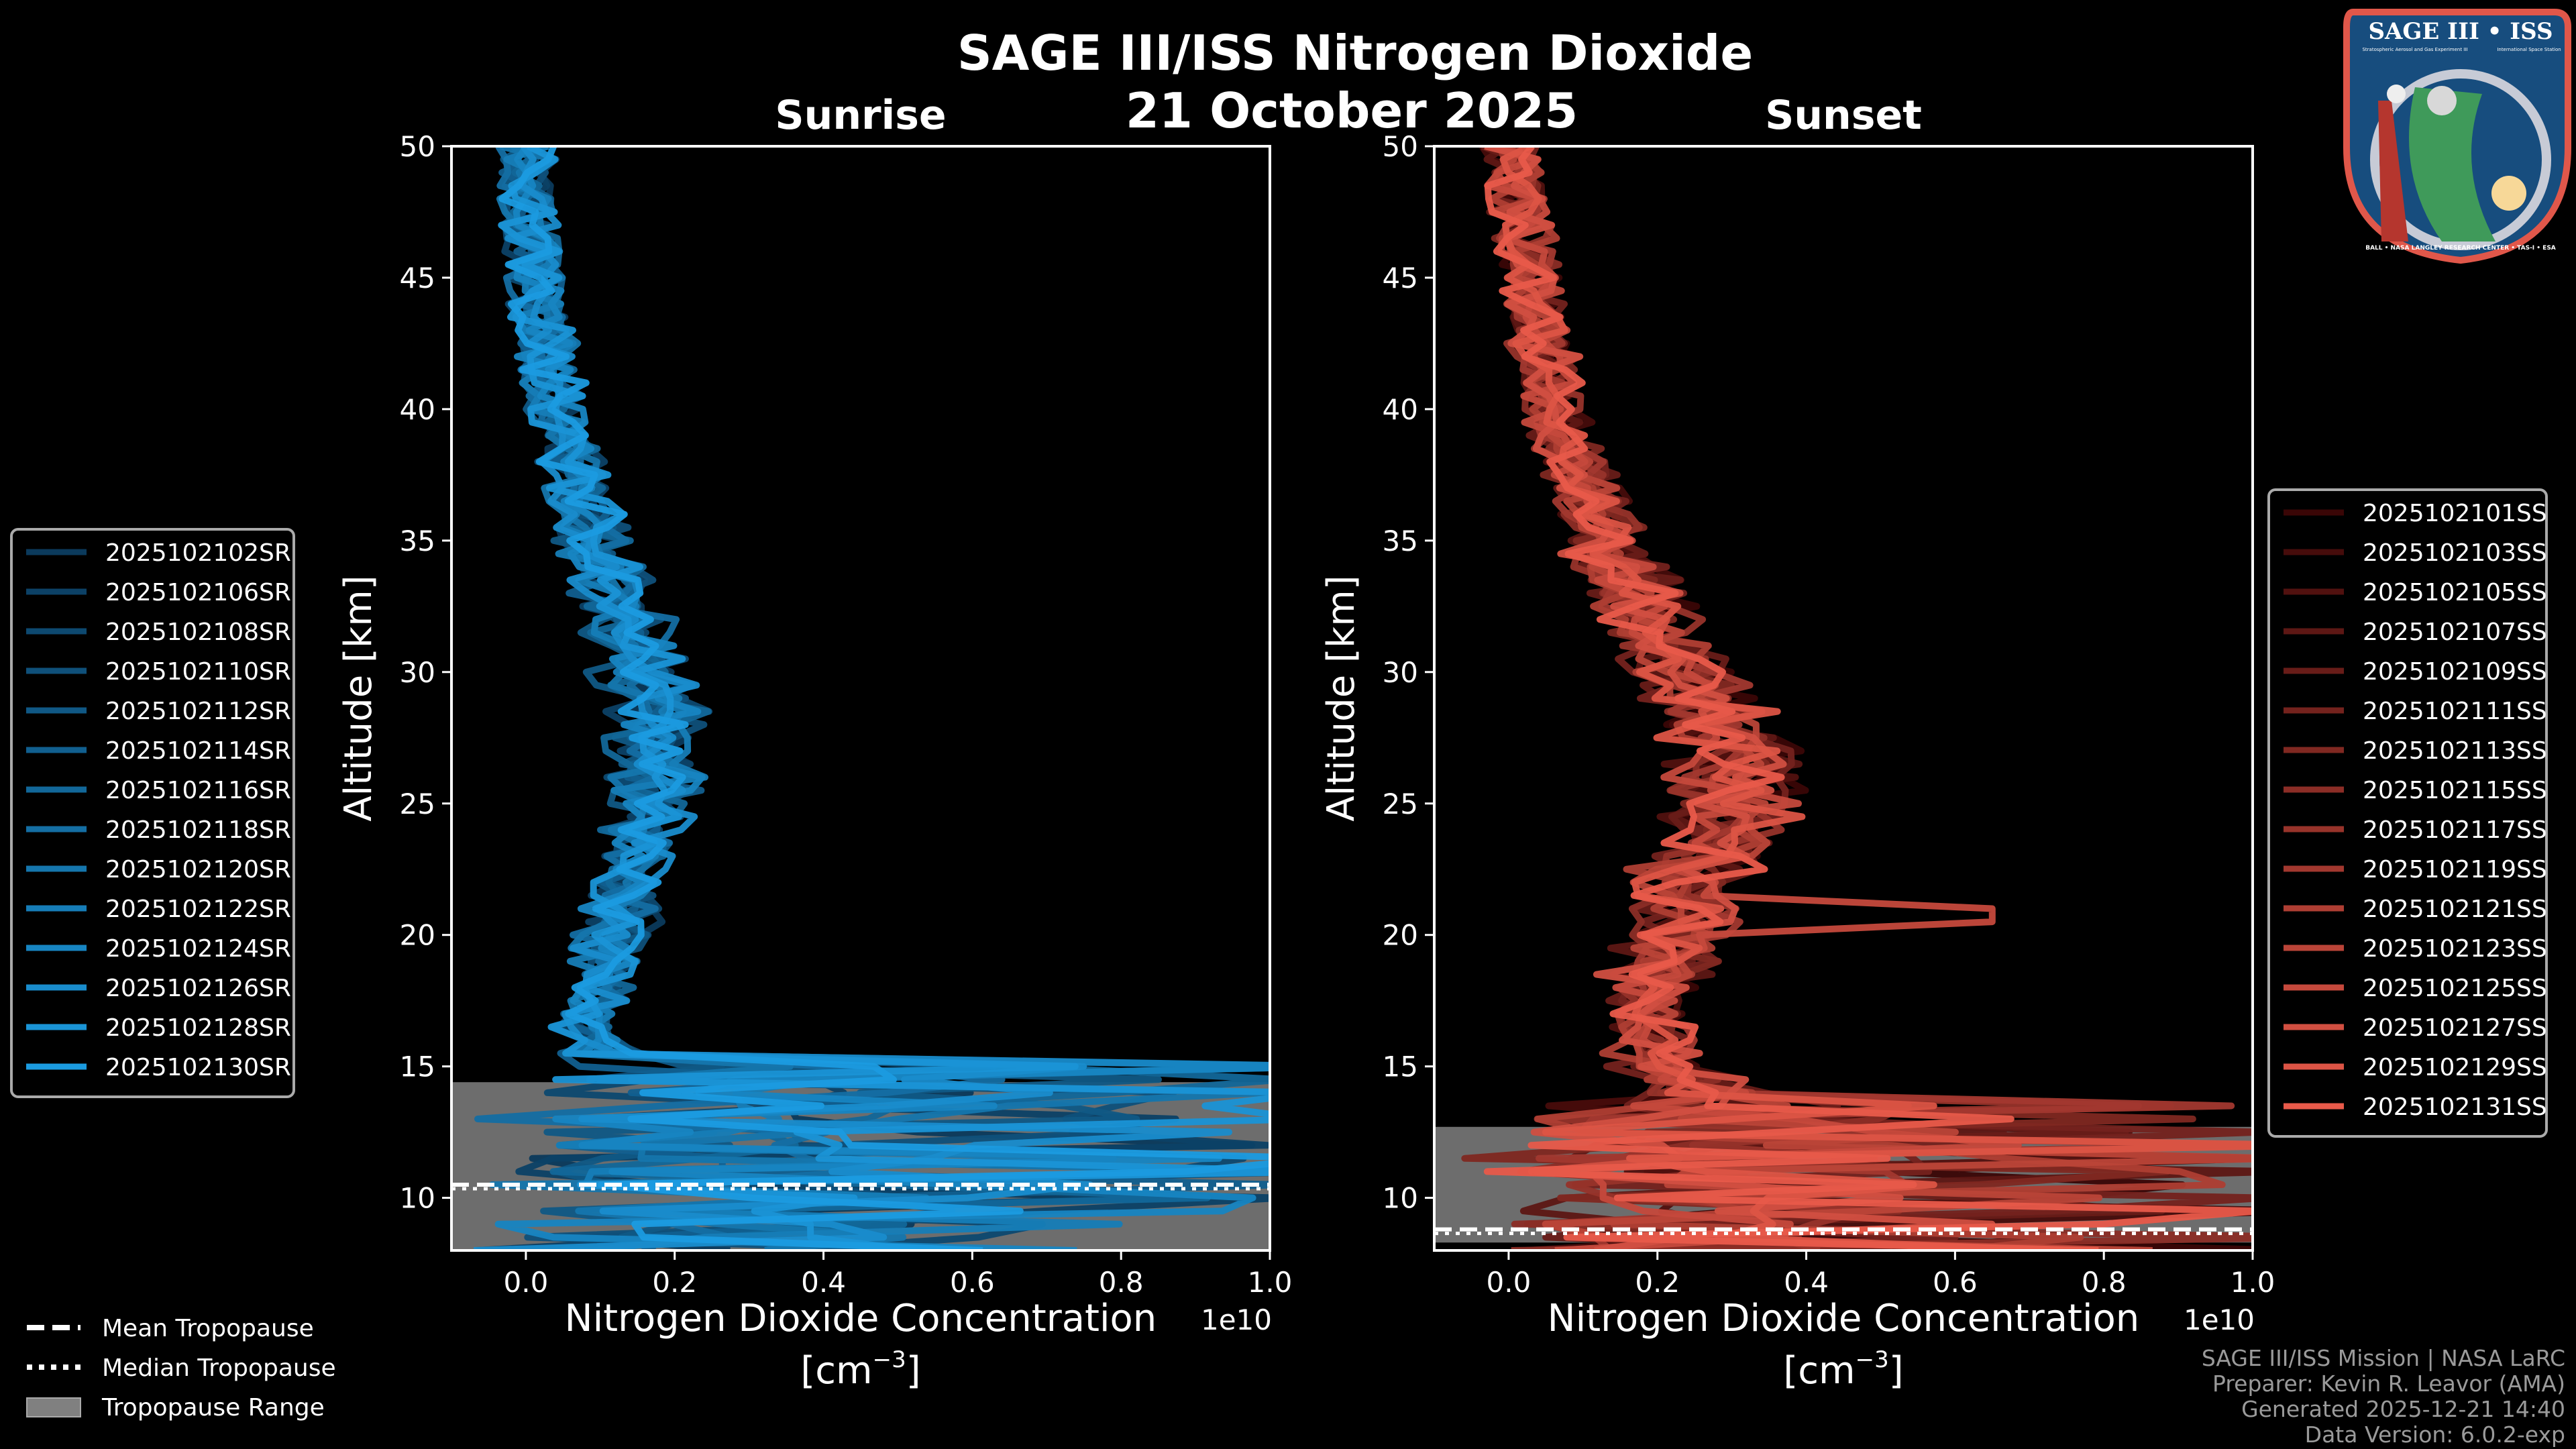 The width and height of the screenshot is (2576, 1449). I want to click on mean-tropopause-label: Mean Tropopause, so click(208, 1328).